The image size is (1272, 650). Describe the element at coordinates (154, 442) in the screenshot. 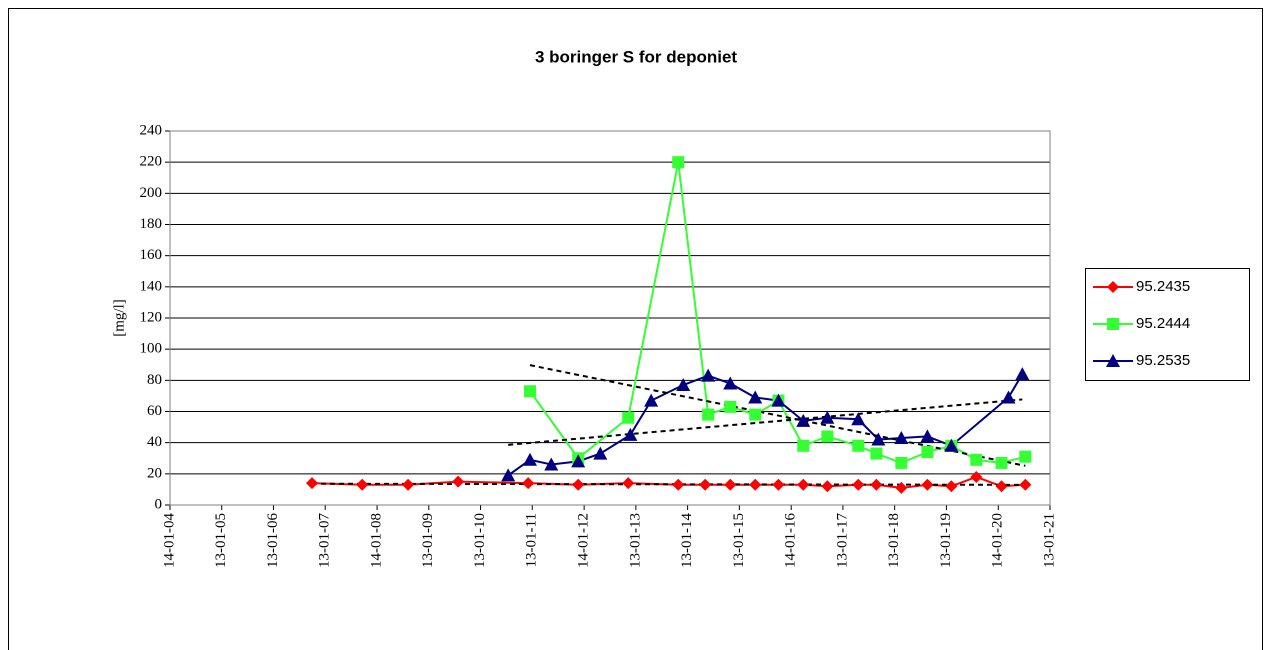

I see `y-tick-label: 40` at that location.